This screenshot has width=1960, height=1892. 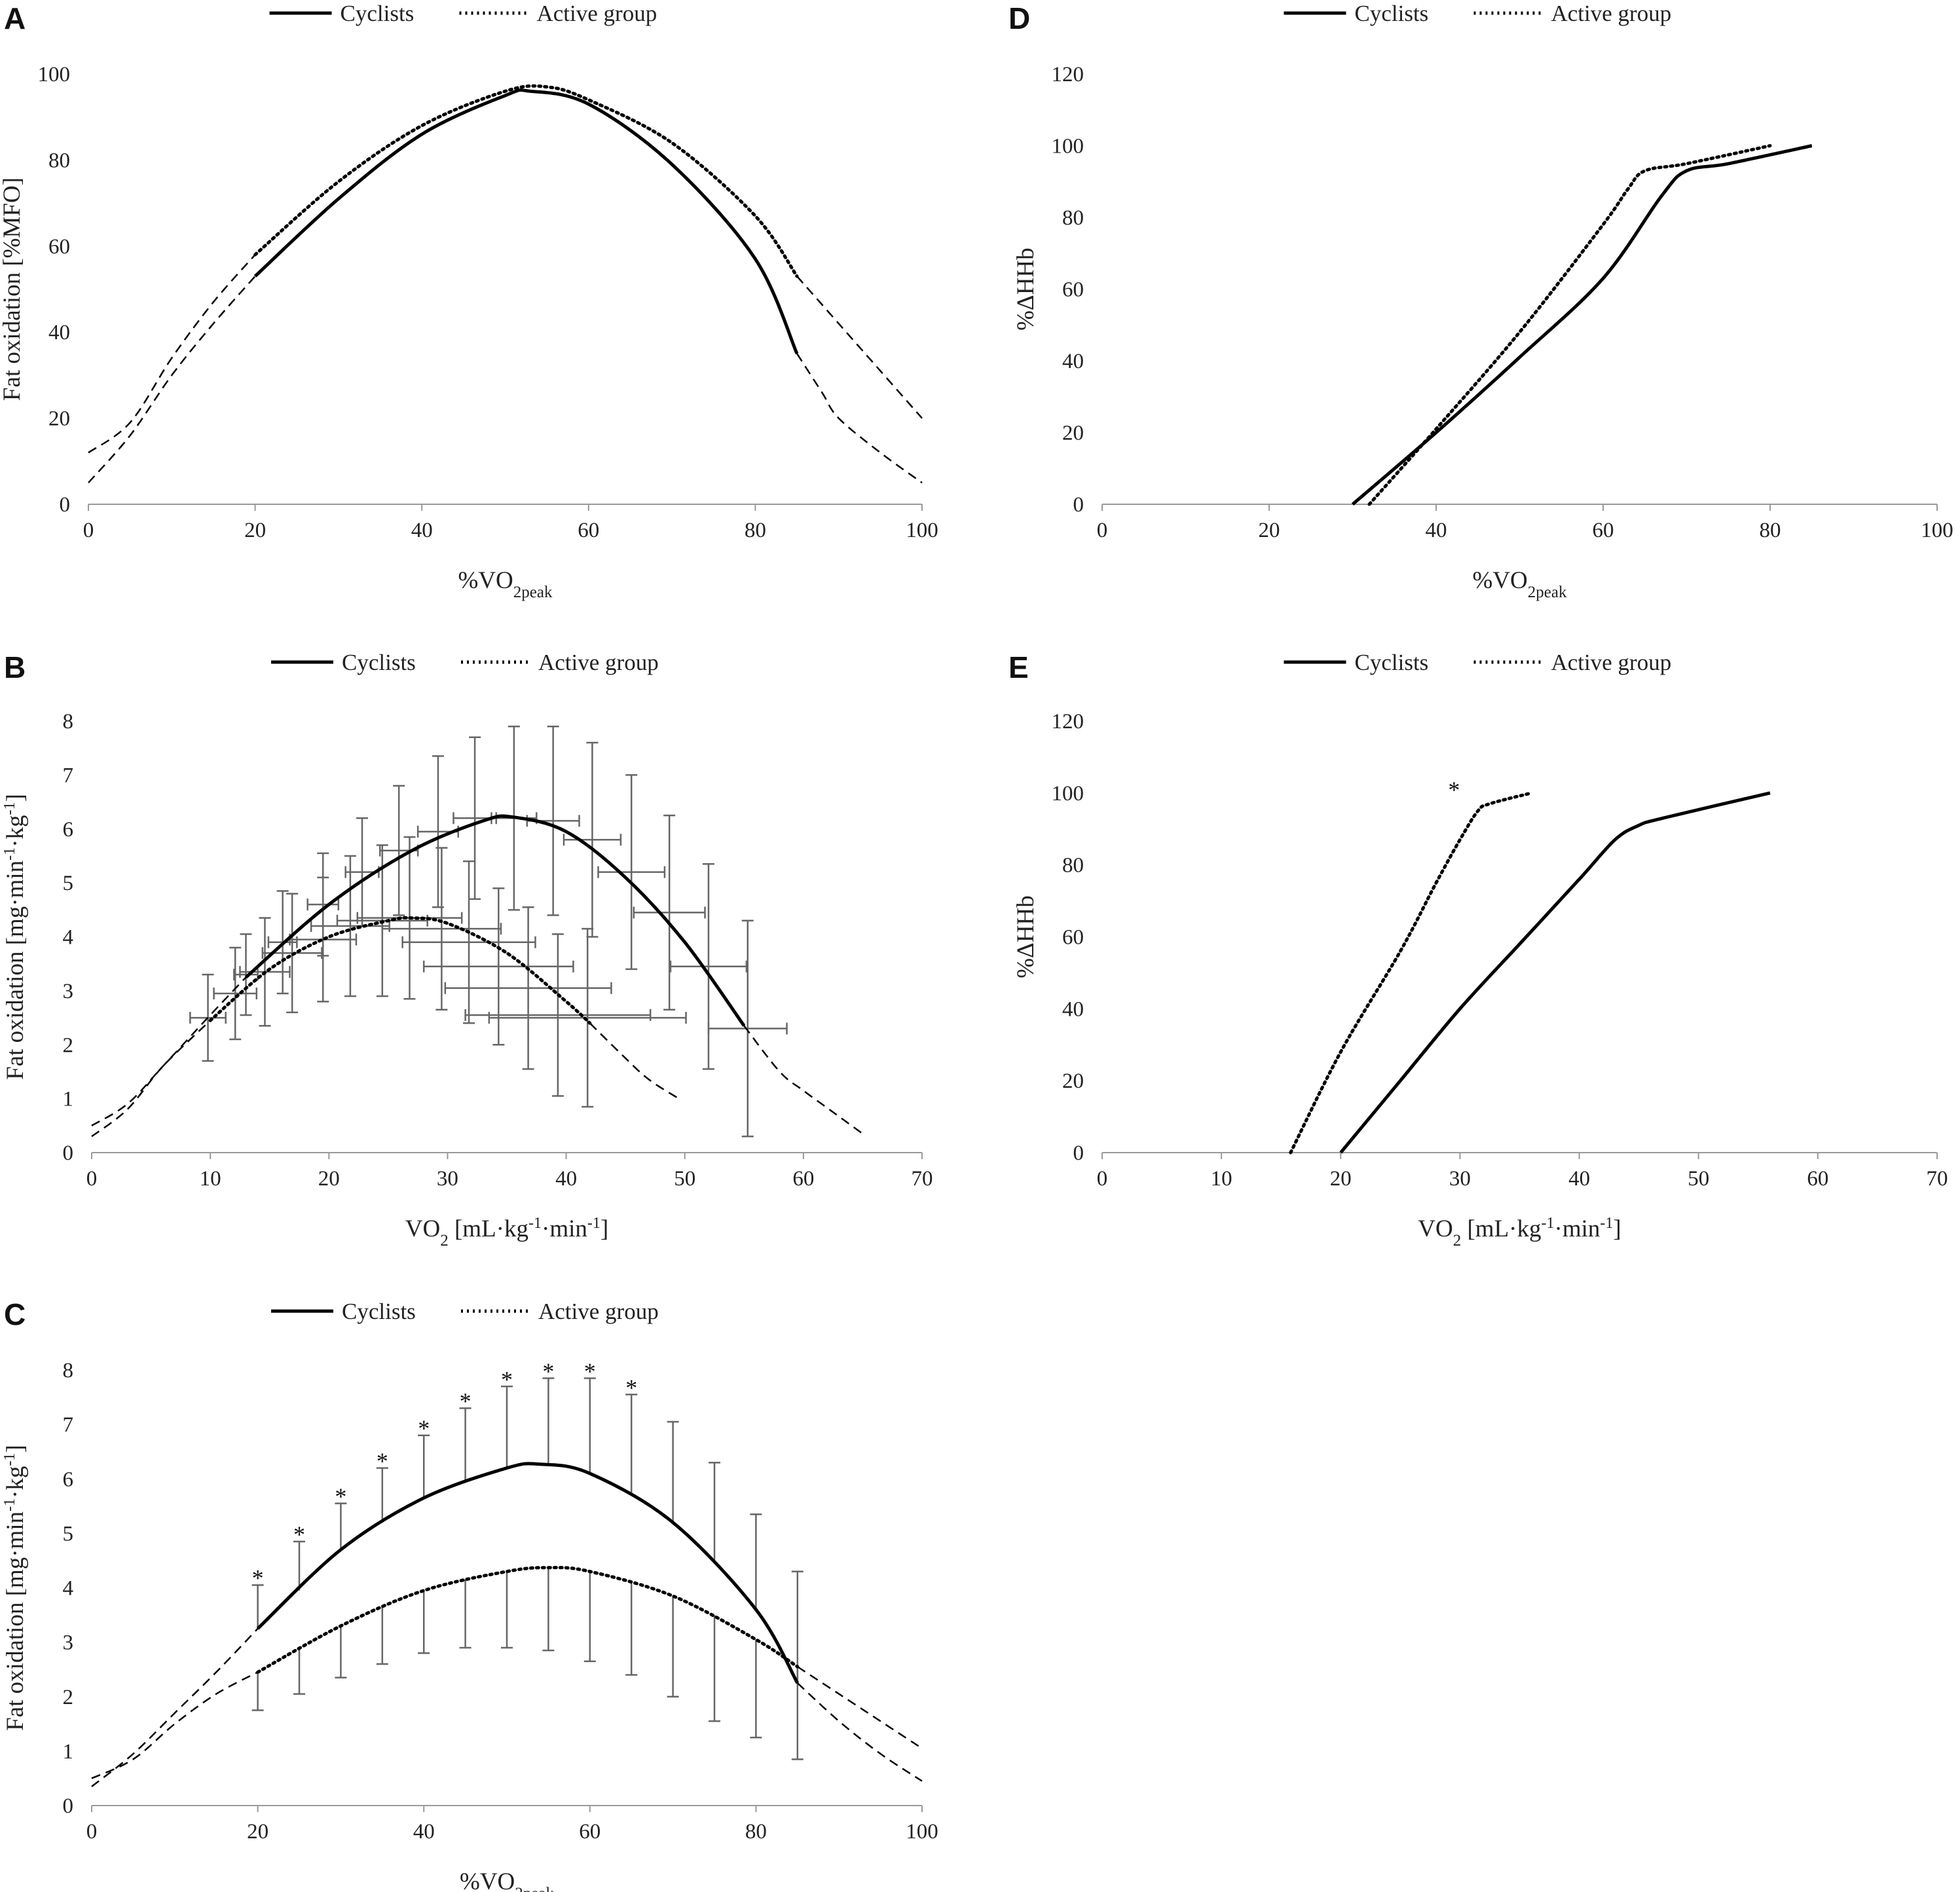 What do you see at coordinates (169, 1051) in the screenshot?
I see `series-line-cyclists-extrapolation` at bounding box center [169, 1051].